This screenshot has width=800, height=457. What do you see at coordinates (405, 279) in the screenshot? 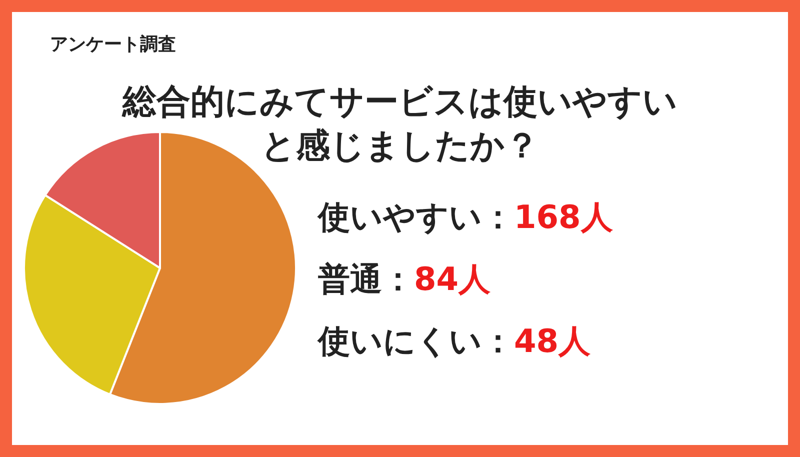
I see `text: 普通：84人` at bounding box center [405, 279].